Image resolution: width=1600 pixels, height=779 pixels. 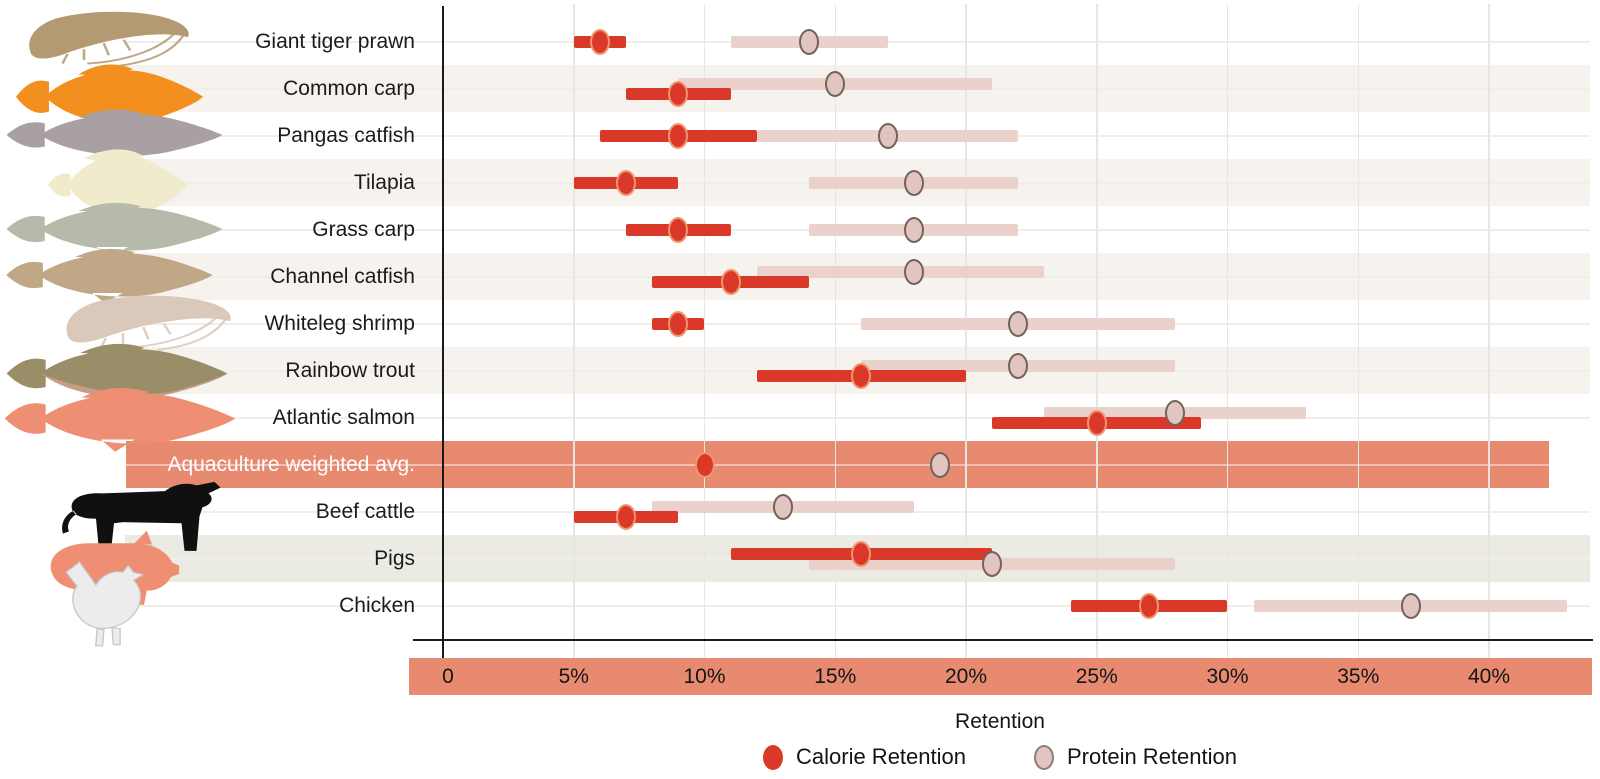 What do you see at coordinates (1096, 676) in the screenshot?
I see `x-tick-label: 25%` at bounding box center [1096, 676].